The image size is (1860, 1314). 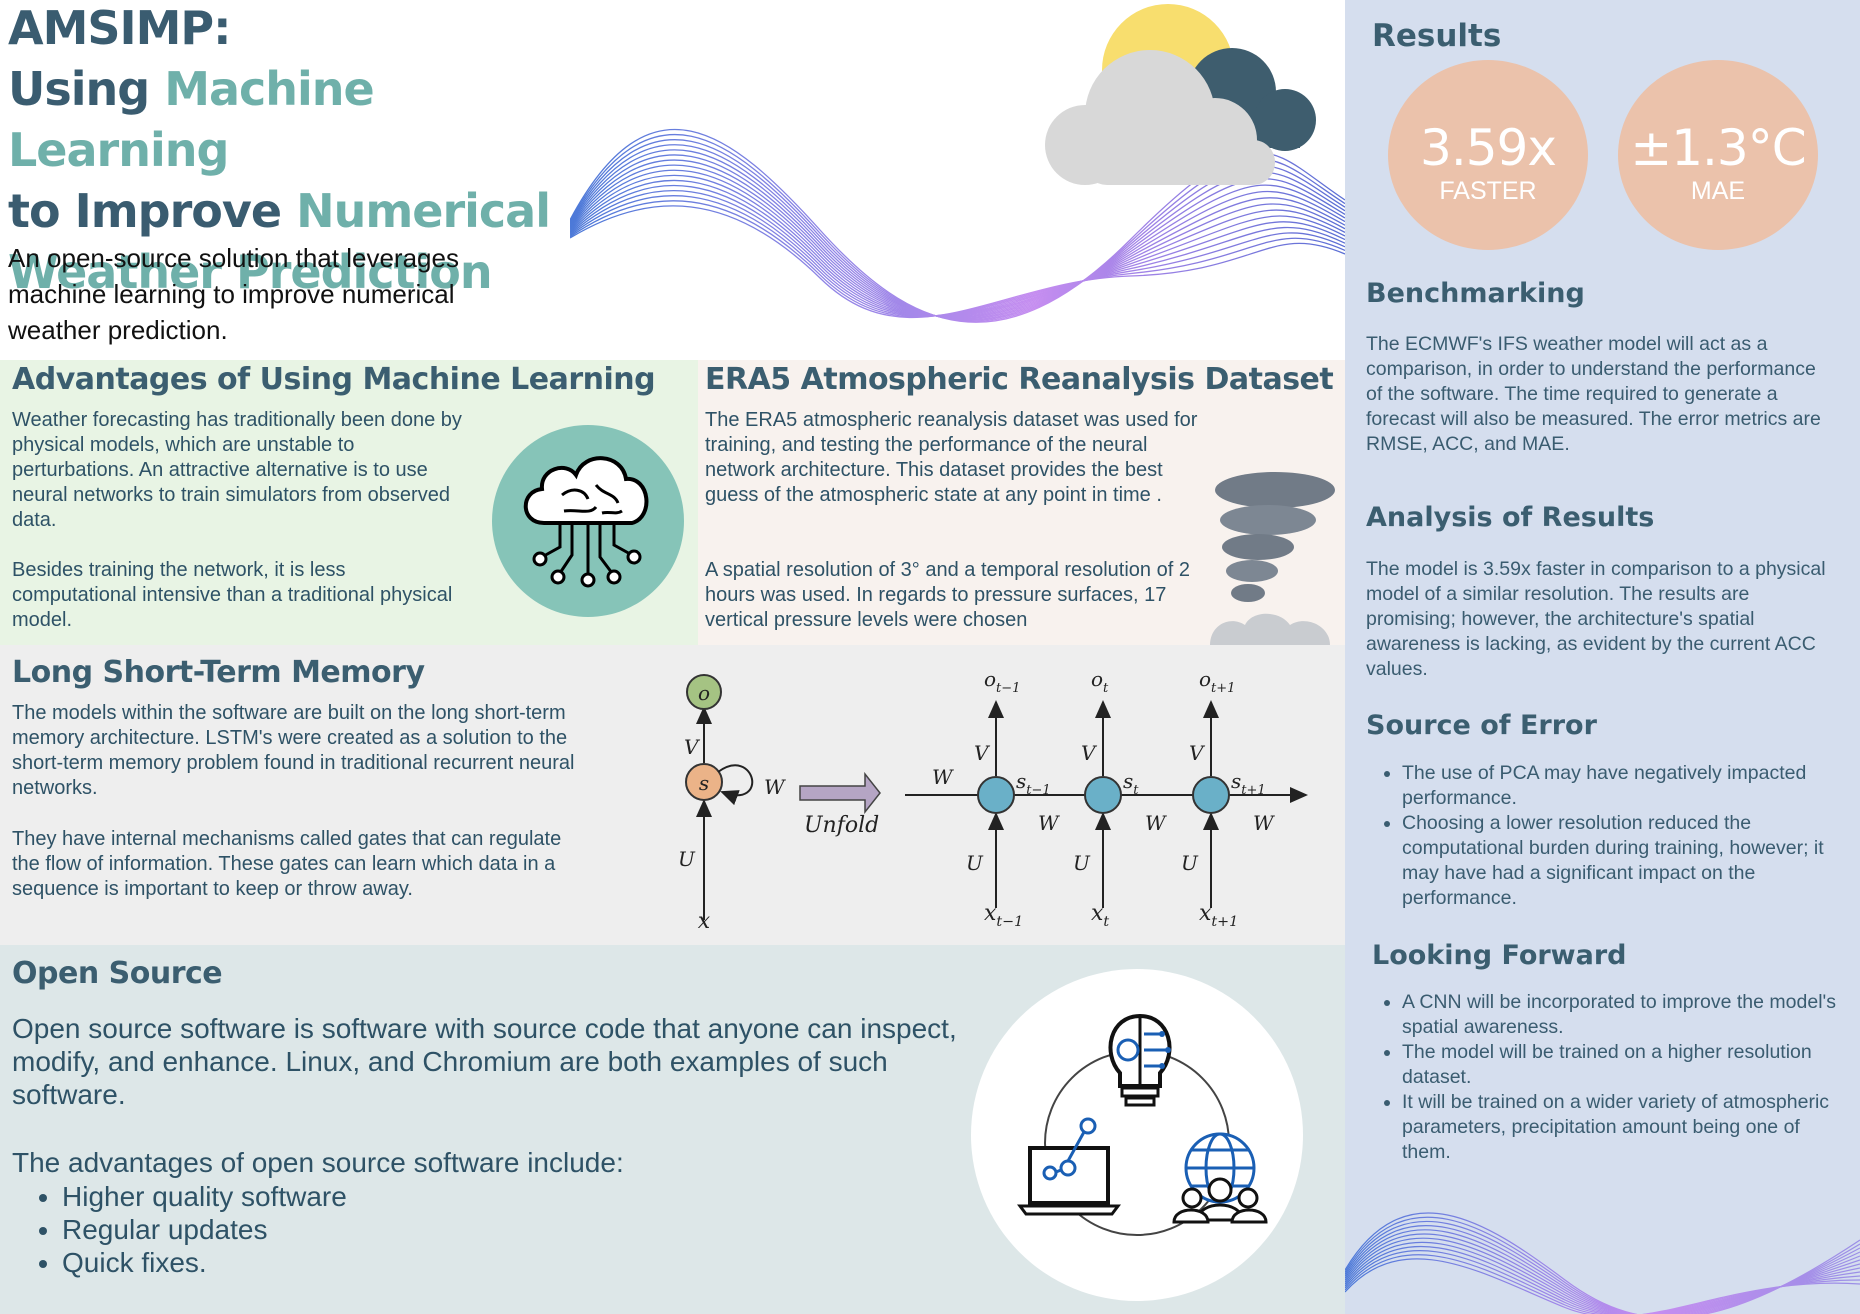 I want to click on output-node, so click(x=704, y=692).